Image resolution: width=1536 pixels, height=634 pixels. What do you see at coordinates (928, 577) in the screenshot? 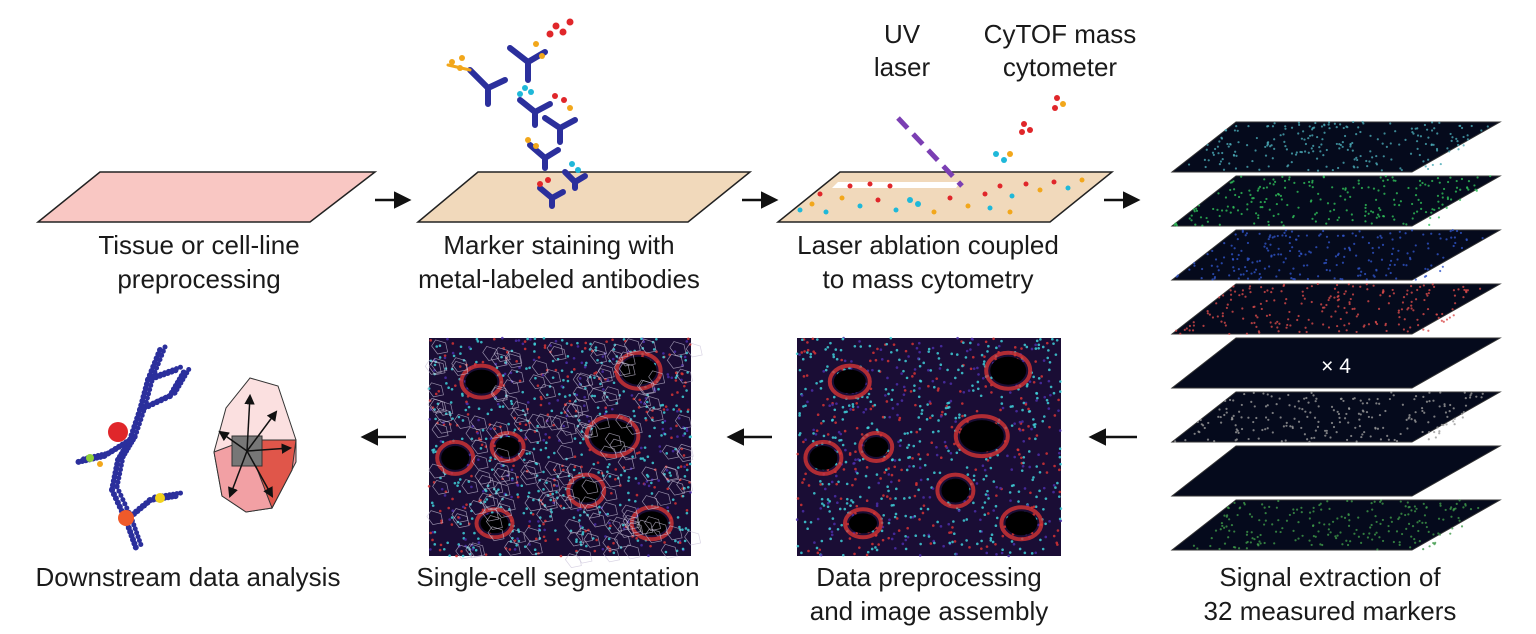
I see `step5-label-line1: Data preprocessing` at bounding box center [928, 577].